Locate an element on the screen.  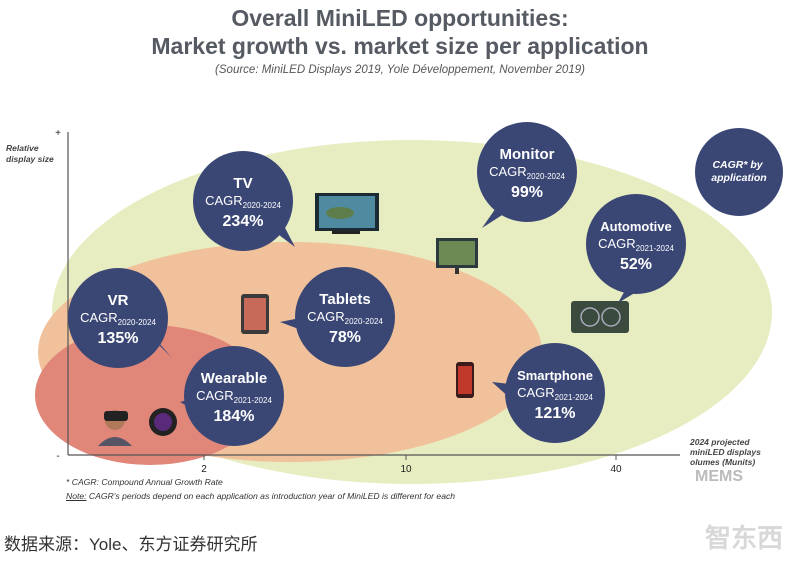
bubble-monitor-label: Monitor is located at coordinates (527, 154).